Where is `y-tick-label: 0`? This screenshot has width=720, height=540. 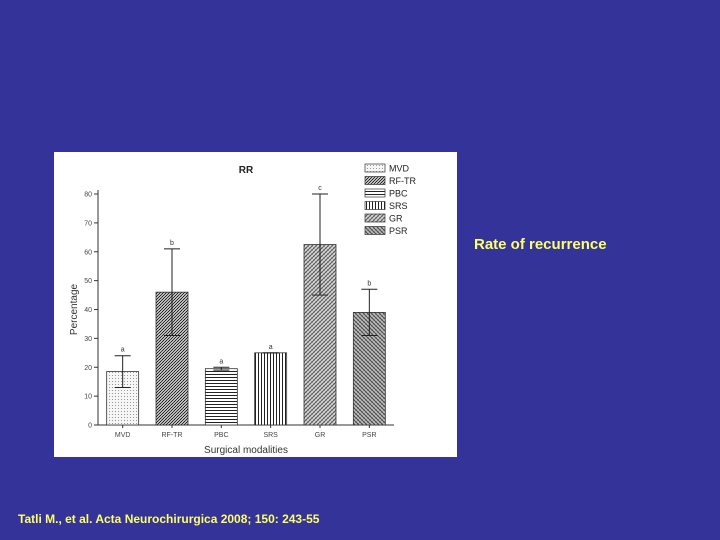 y-tick-label: 0 is located at coordinates (90, 426).